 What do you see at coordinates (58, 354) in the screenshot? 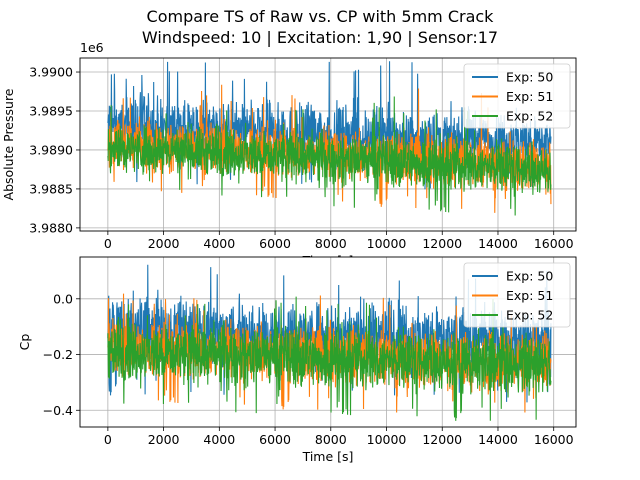
I see `y-tick-label: −0.2` at bounding box center [58, 354].